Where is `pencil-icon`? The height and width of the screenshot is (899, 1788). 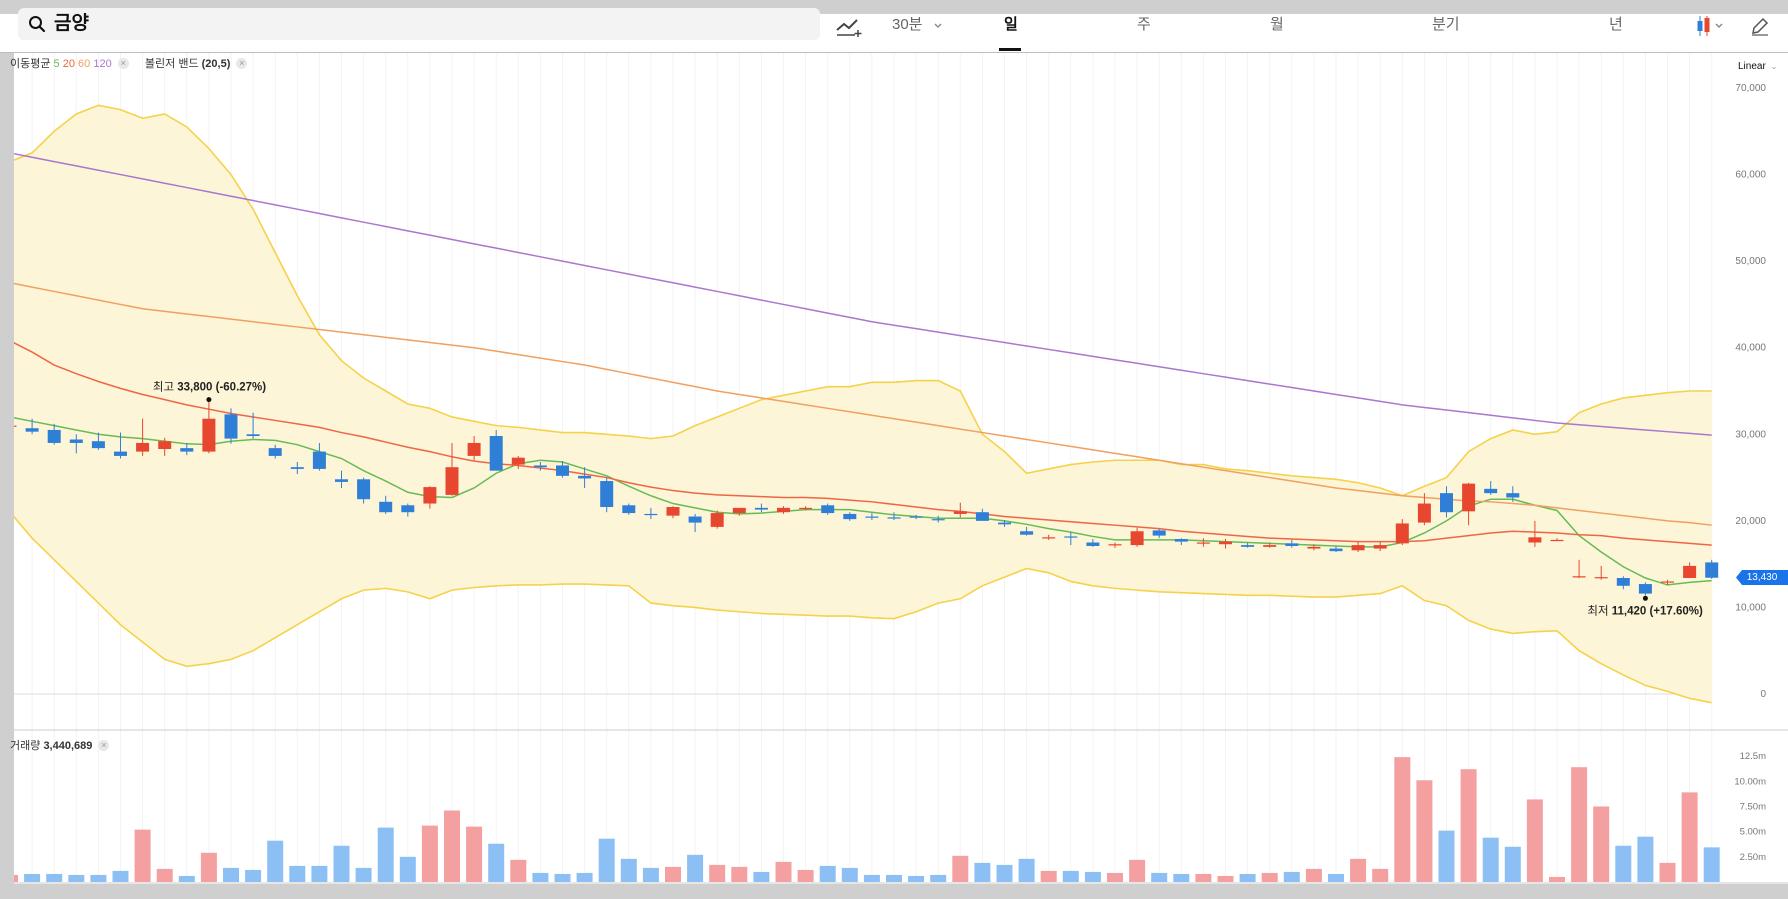
pencil-icon is located at coordinates (1760, 26).